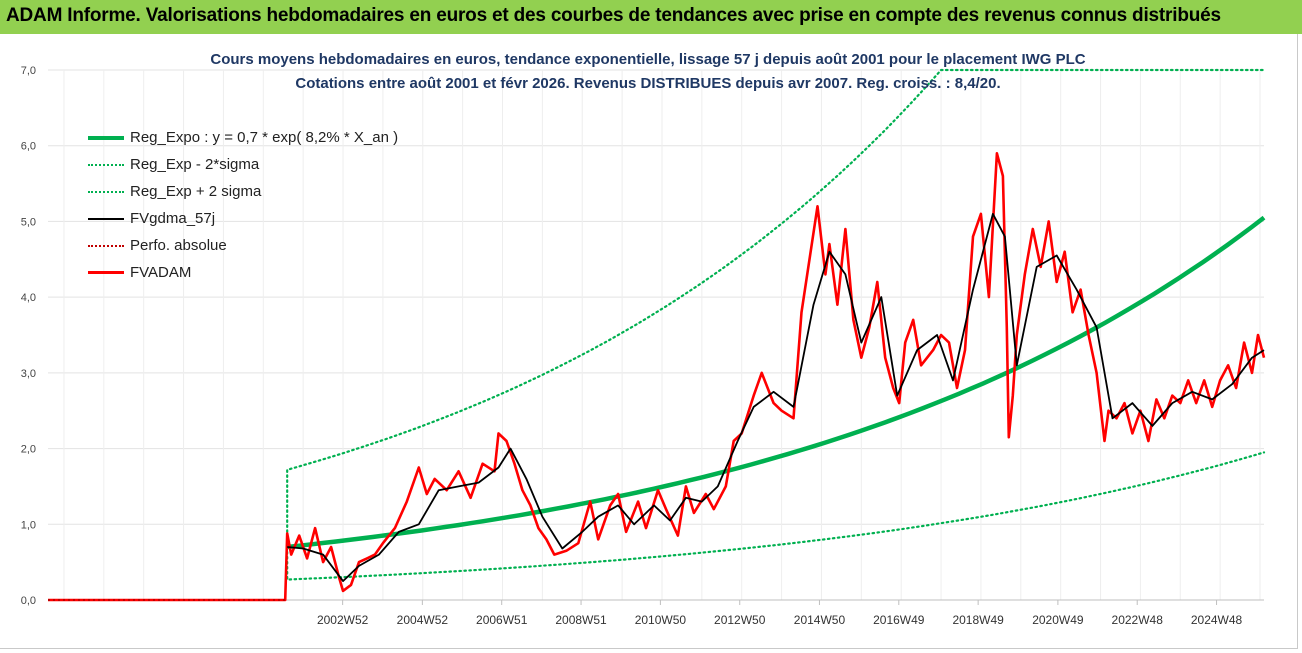 The height and width of the screenshot is (653, 1302). What do you see at coordinates (1058, 620) in the screenshot?
I see `x-tick-label: 2020W49` at bounding box center [1058, 620].